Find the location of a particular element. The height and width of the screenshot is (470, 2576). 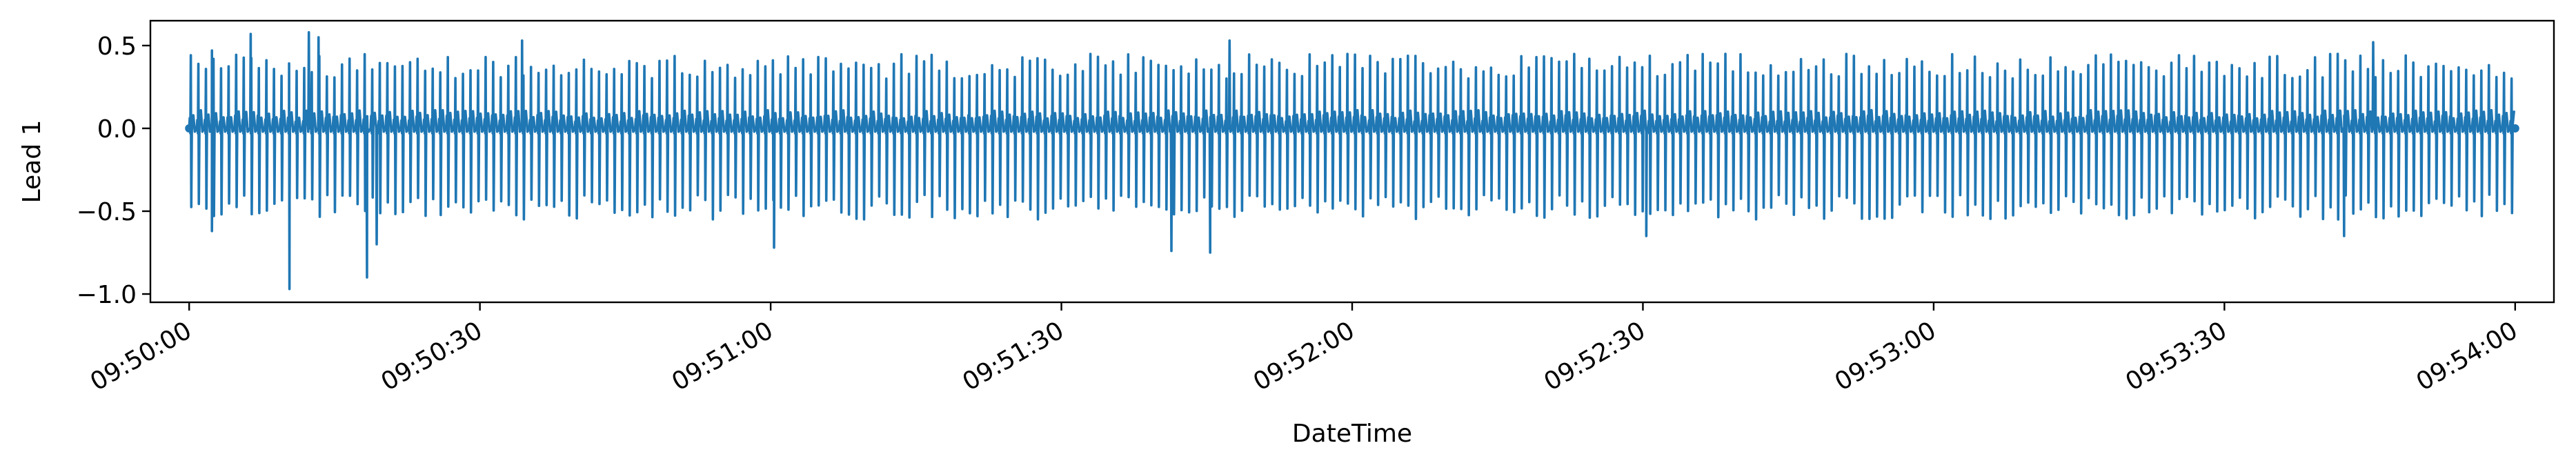

y-tick-label: 0.0 is located at coordinates (117, 129).